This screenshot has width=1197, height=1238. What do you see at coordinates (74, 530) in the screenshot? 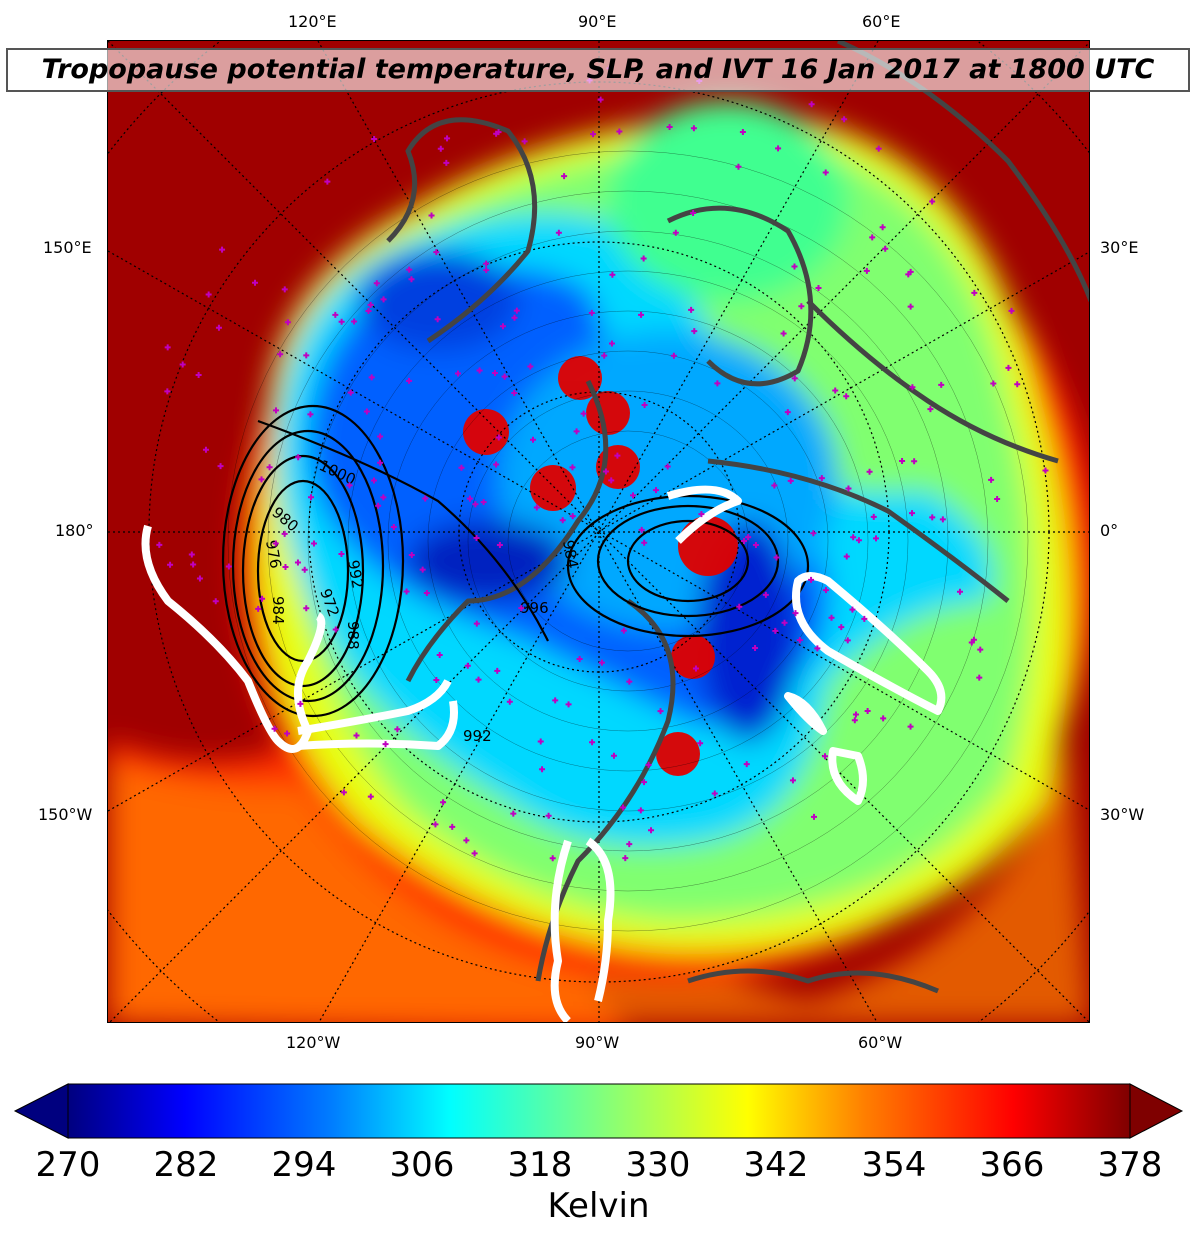
I see `lon-label-180: 180°` at bounding box center [74, 530].